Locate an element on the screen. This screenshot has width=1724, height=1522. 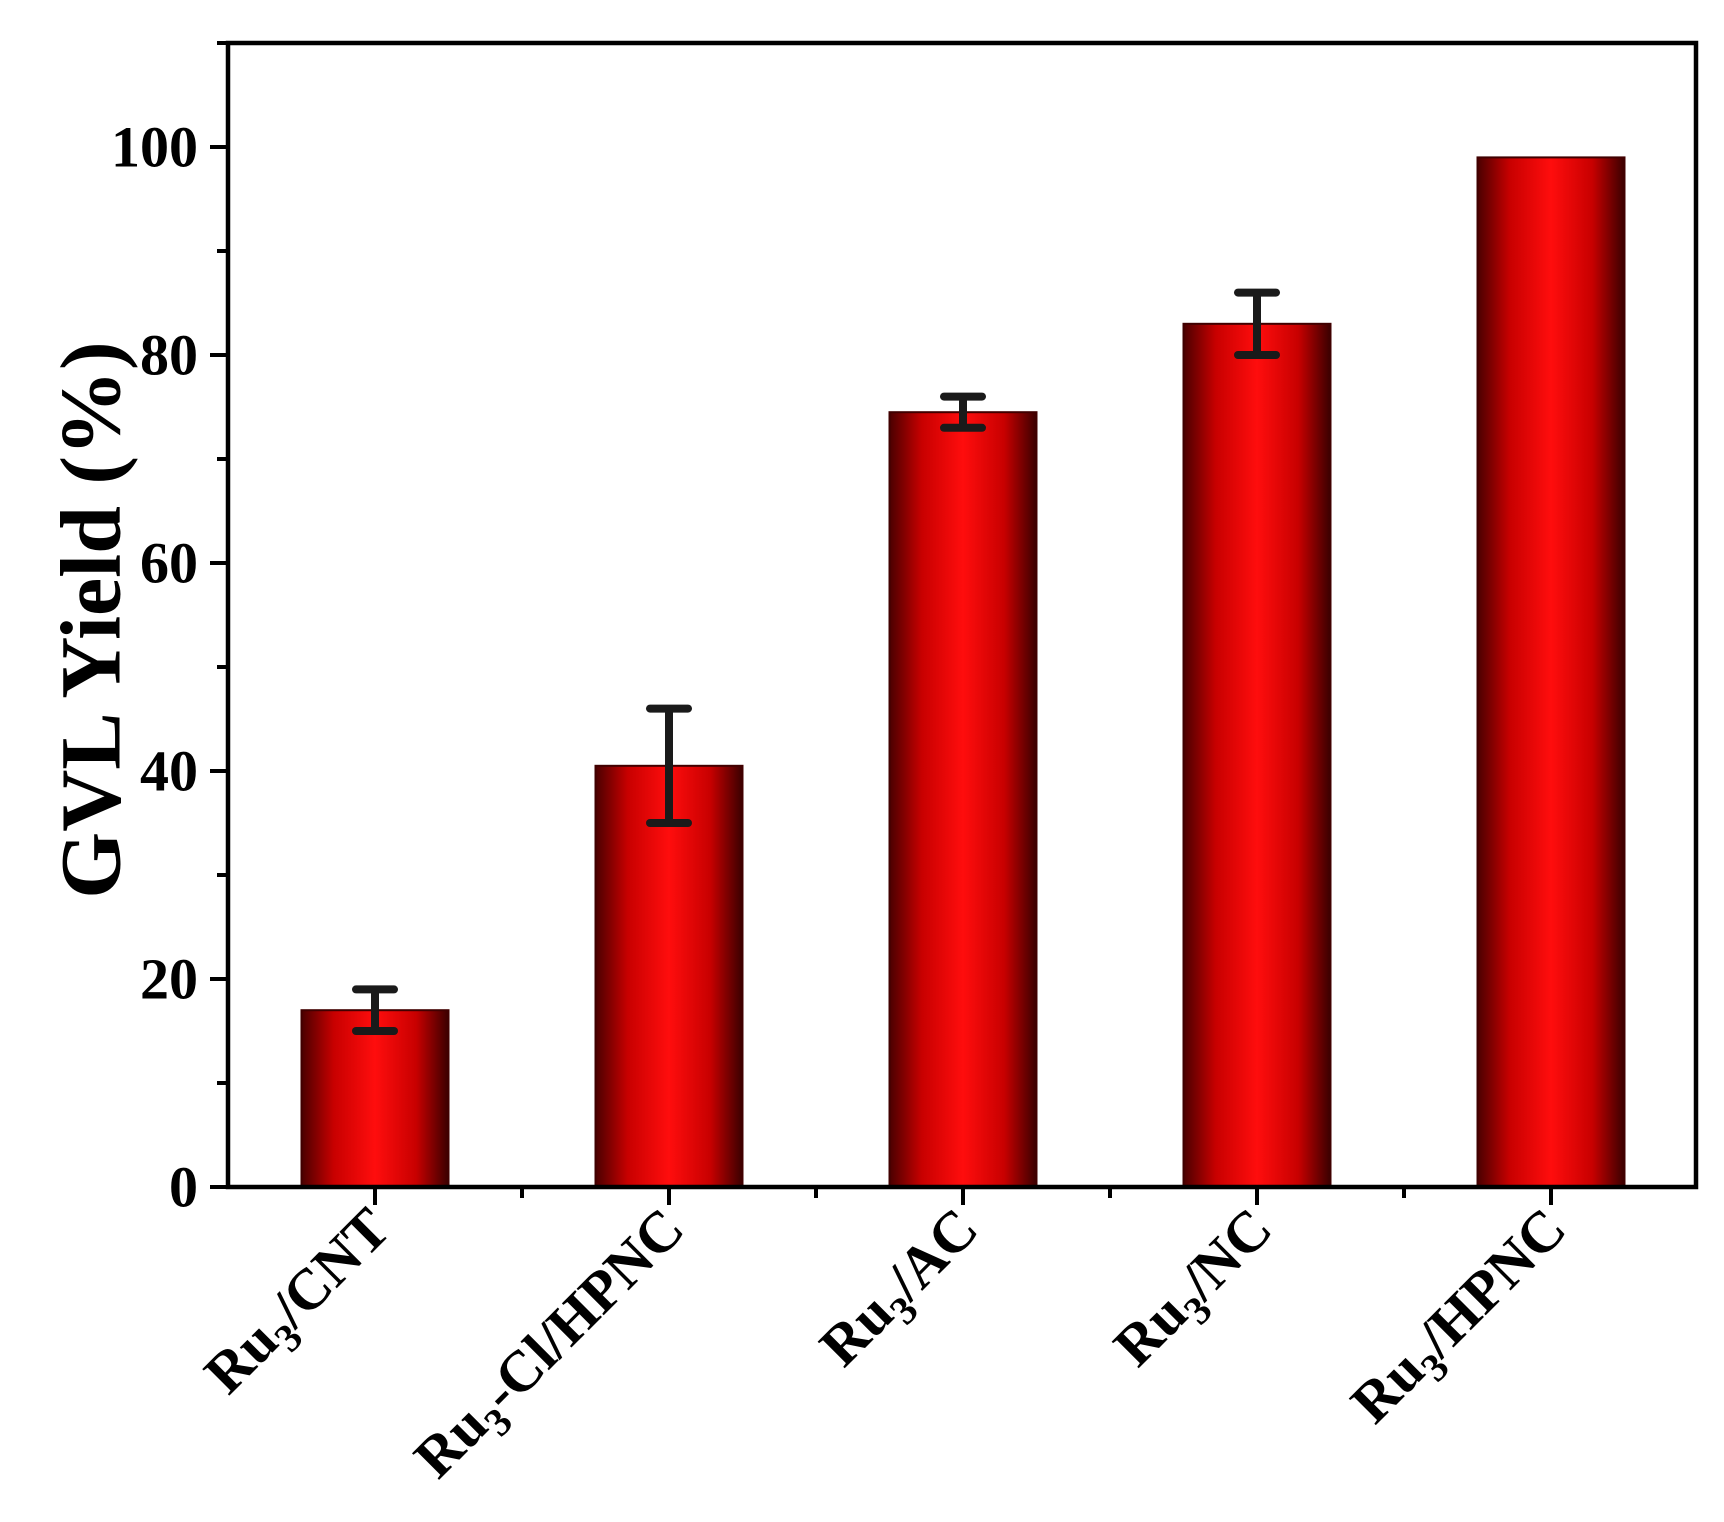
y-tick-label: 40 is located at coordinates (169, 771).